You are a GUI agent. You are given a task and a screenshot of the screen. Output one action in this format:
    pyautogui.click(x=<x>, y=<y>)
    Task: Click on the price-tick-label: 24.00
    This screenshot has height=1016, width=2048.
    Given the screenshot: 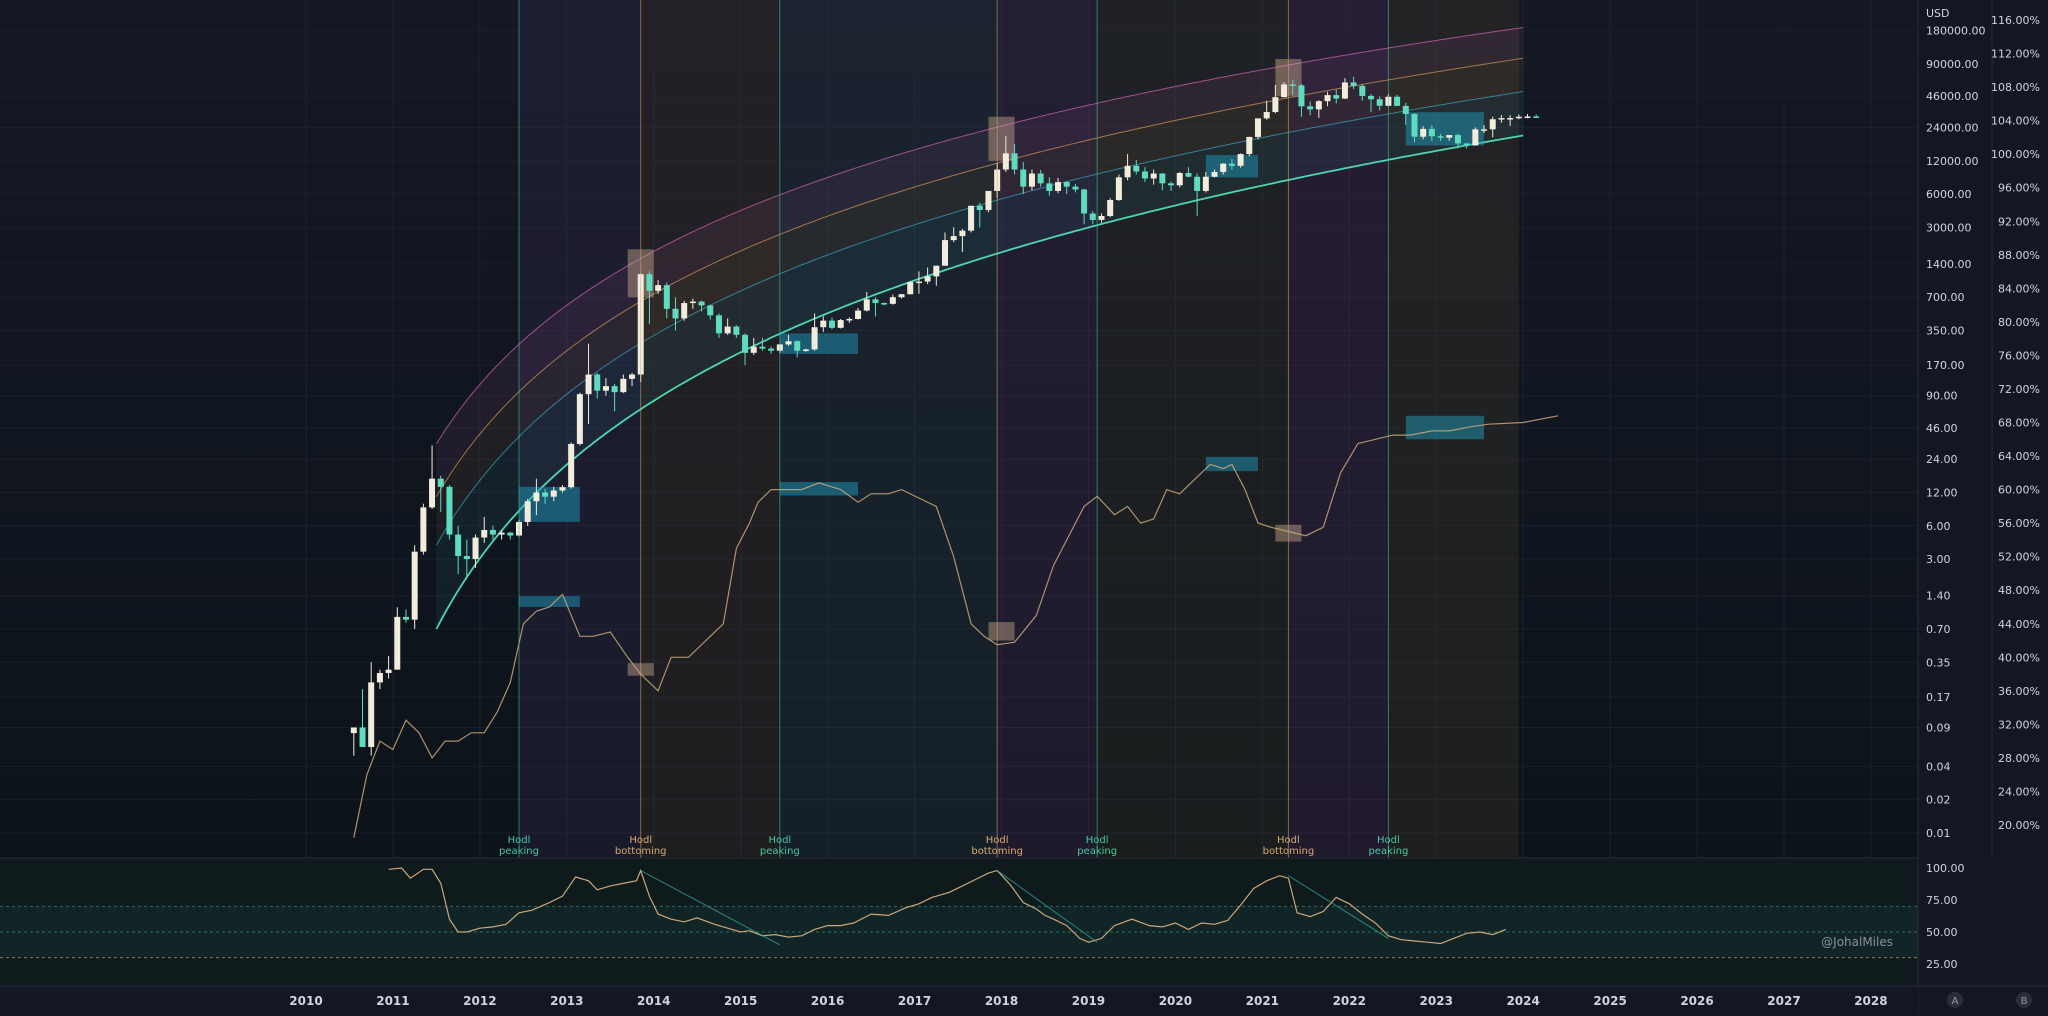 What is the action you would take?
    pyautogui.click(x=1942, y=459)
    